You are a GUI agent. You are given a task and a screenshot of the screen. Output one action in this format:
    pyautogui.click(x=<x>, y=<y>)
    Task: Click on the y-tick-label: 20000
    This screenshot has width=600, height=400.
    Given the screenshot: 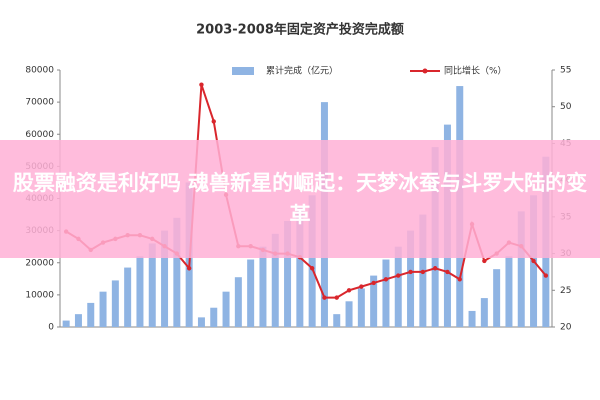 What is the action you would take?
    pyautogui.click(x=39, y=263)
    